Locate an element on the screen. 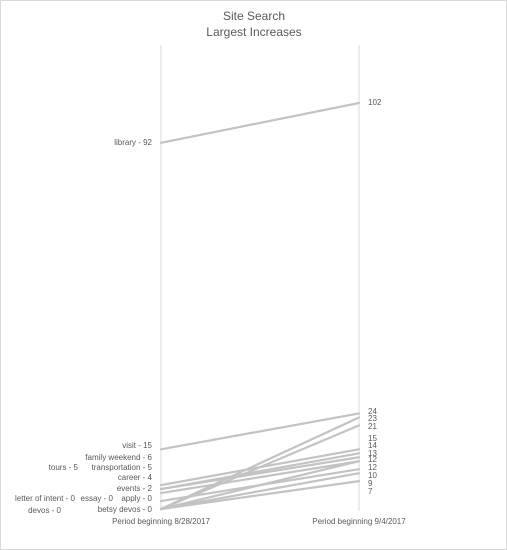  start-label-events: events - 2 is located at coordinates (135, 488).